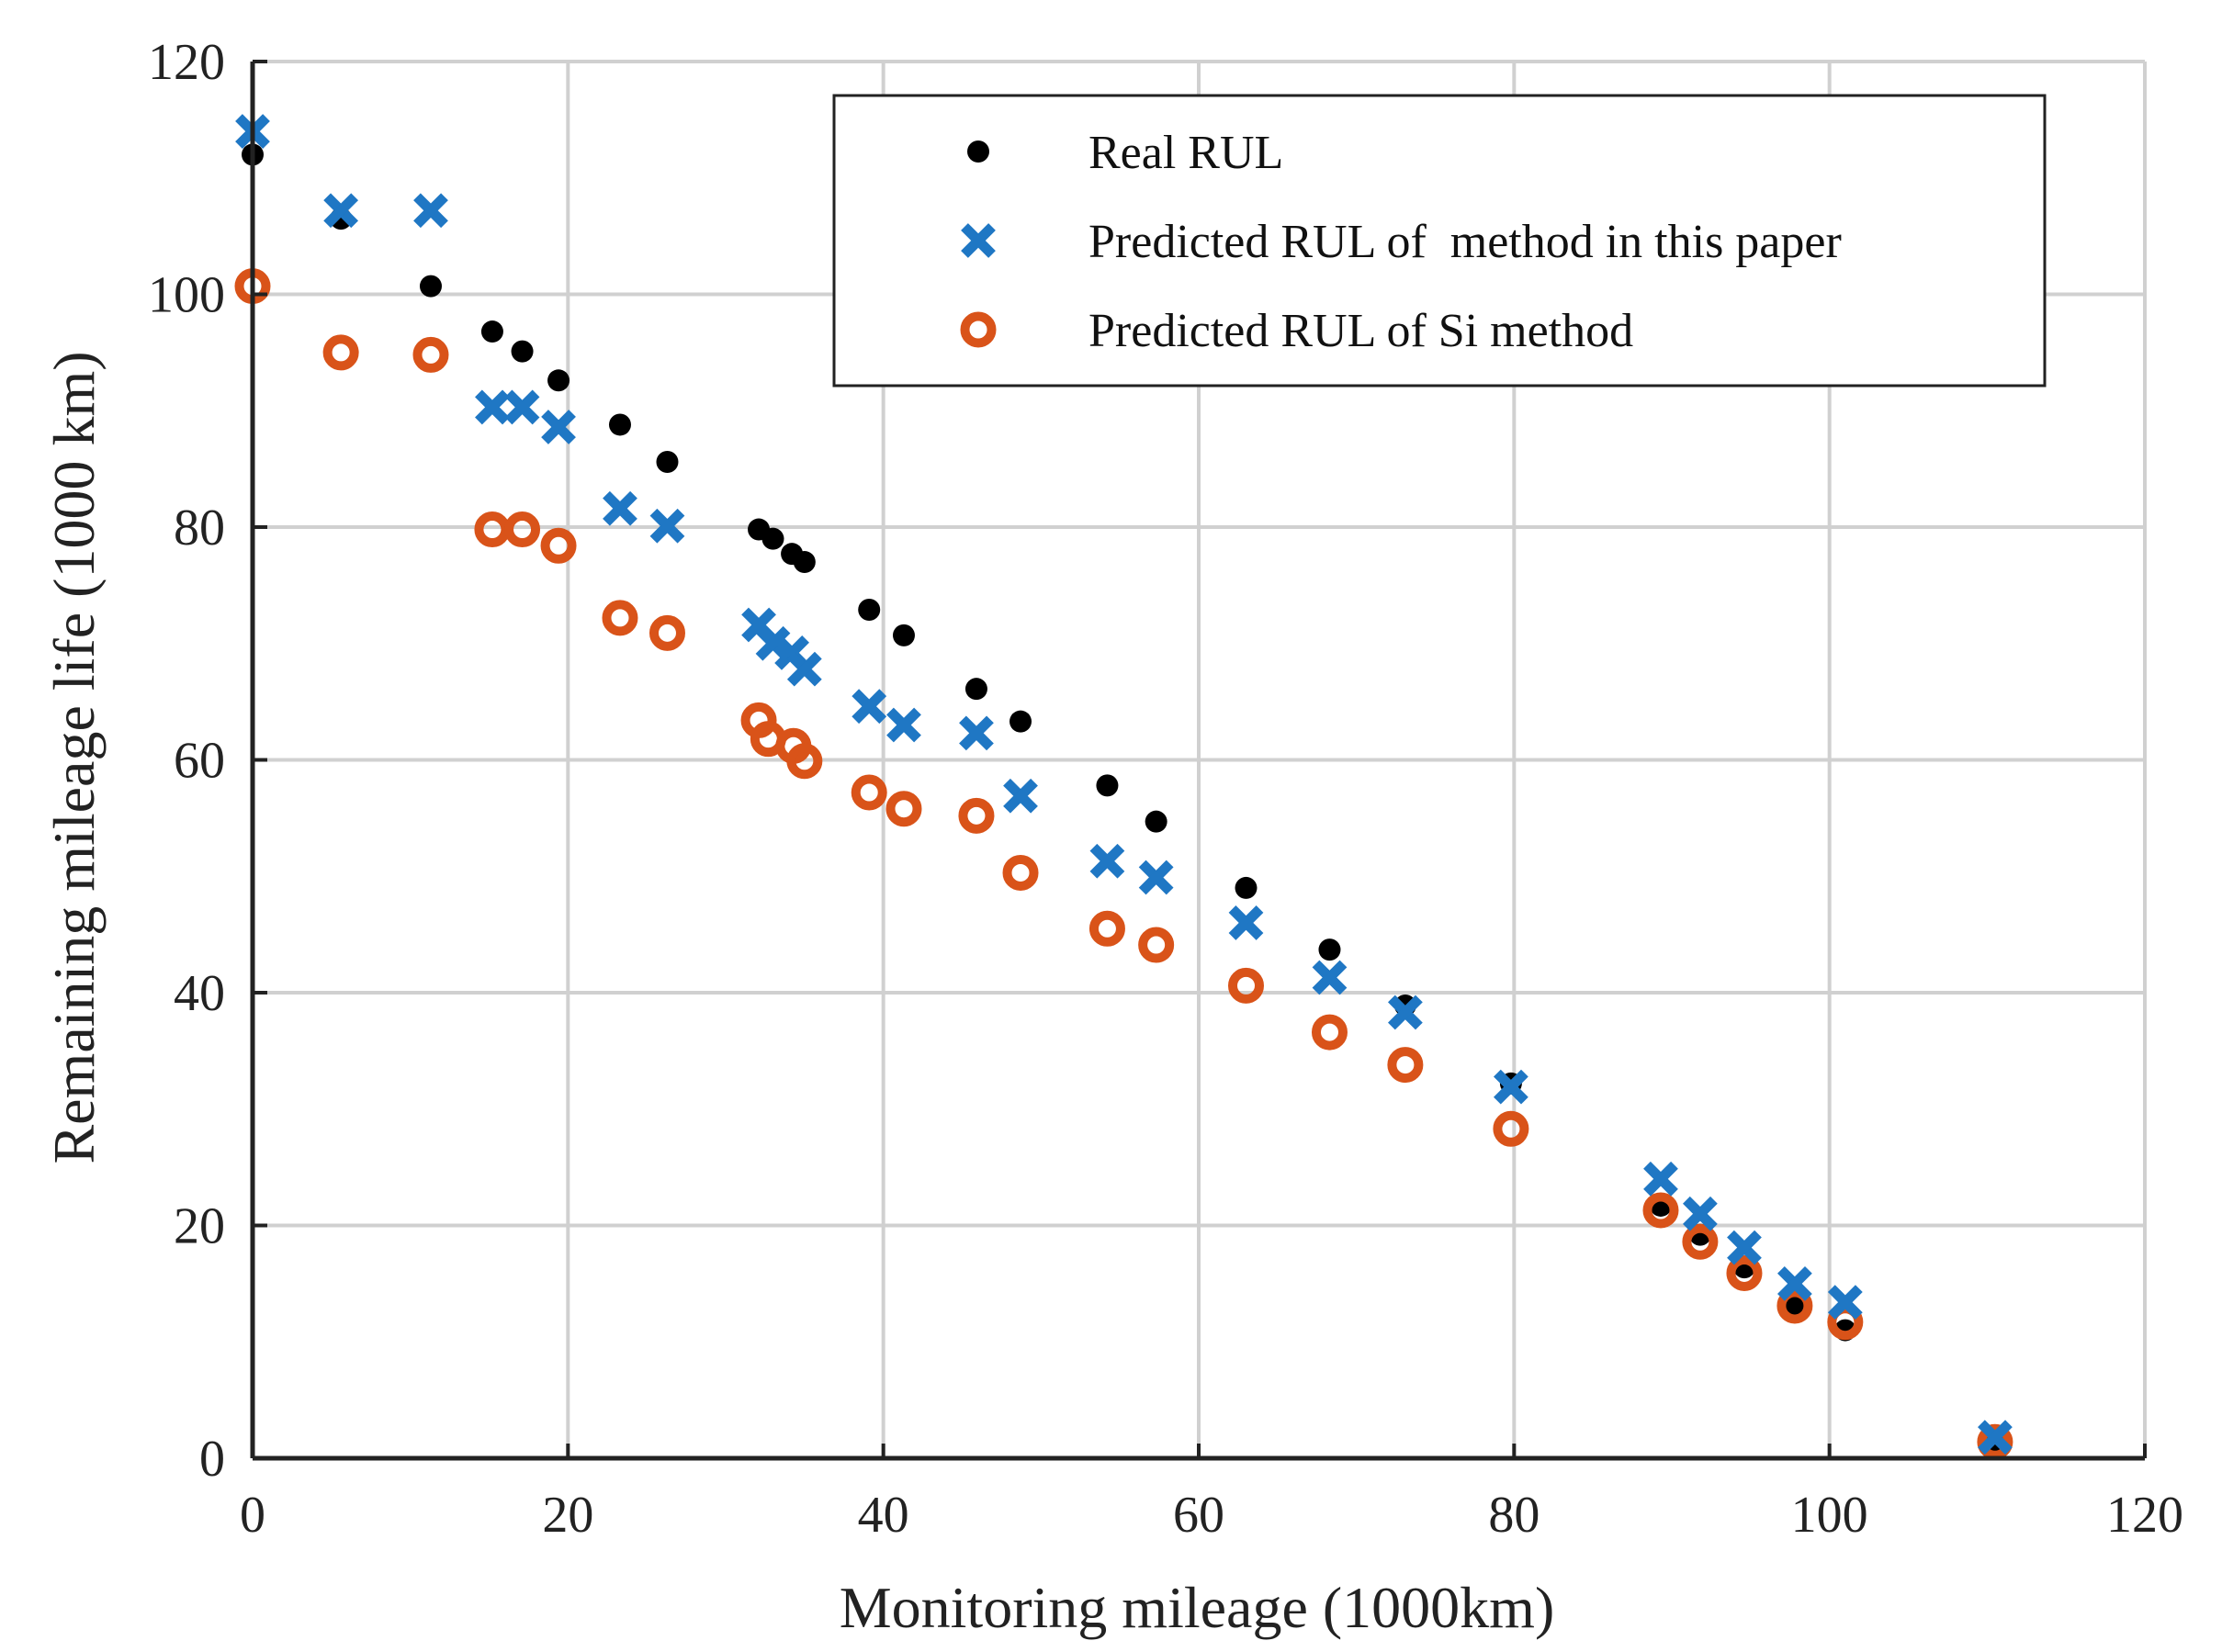  Describe the element at coordinates (199, 1226) in the screenshot. I see `y-tick-label: 20` at that location.